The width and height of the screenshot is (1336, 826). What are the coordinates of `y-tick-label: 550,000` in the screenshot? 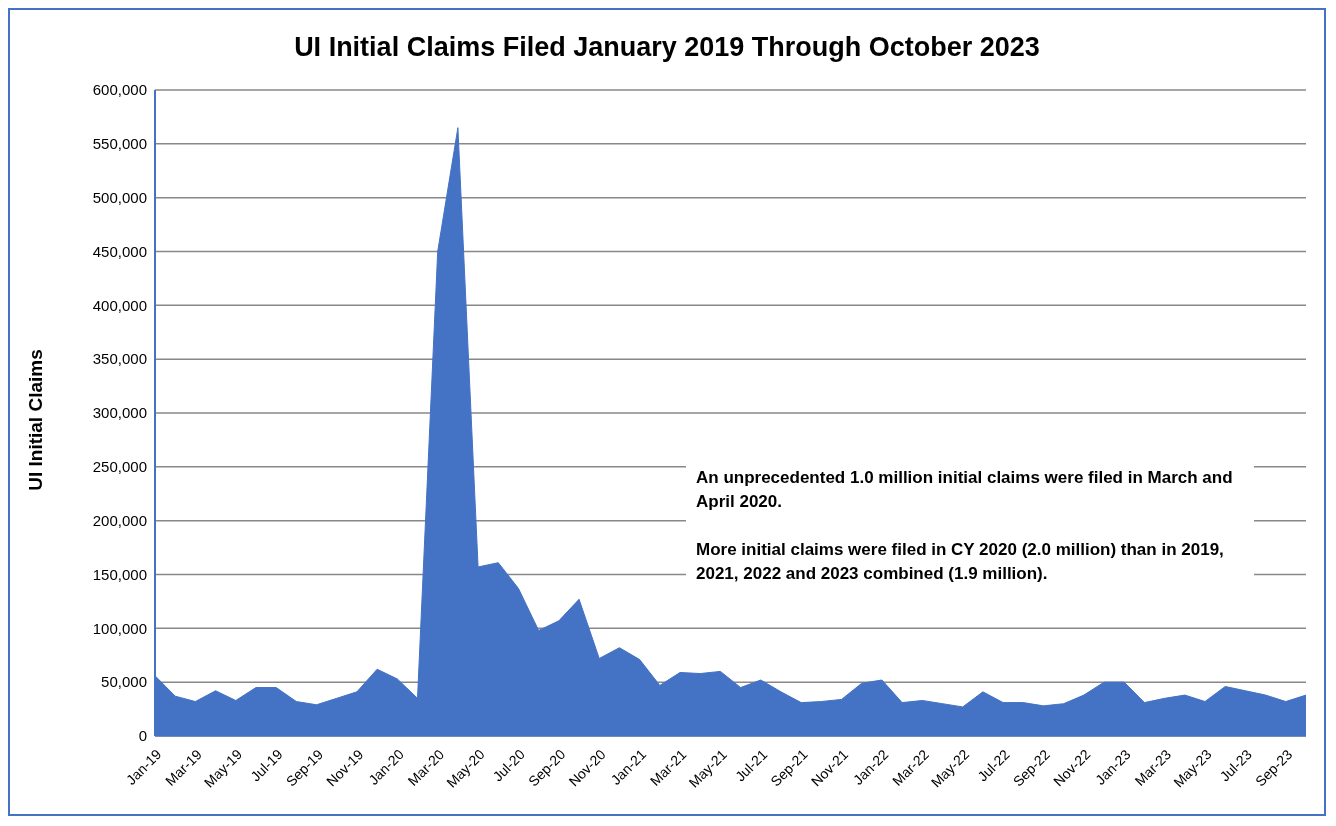 It's located at (119, 144).